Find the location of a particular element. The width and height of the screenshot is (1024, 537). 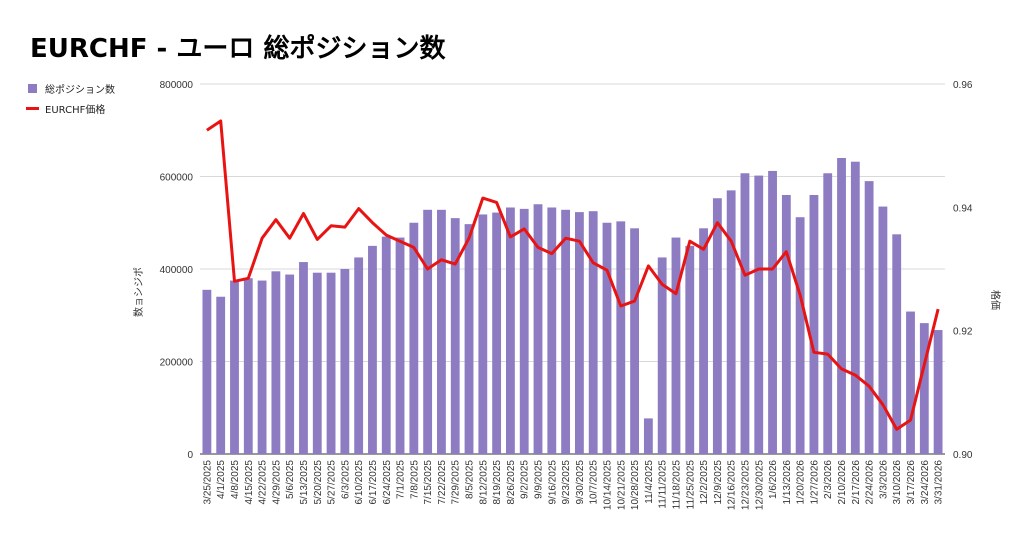

x-tick-label: 12/9/2025 is located at coordinates (718, 482).